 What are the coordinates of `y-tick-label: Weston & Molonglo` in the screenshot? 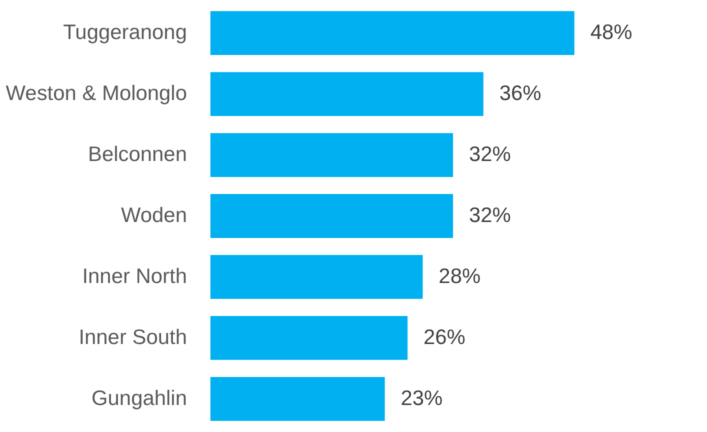 It's located at (96, 94).